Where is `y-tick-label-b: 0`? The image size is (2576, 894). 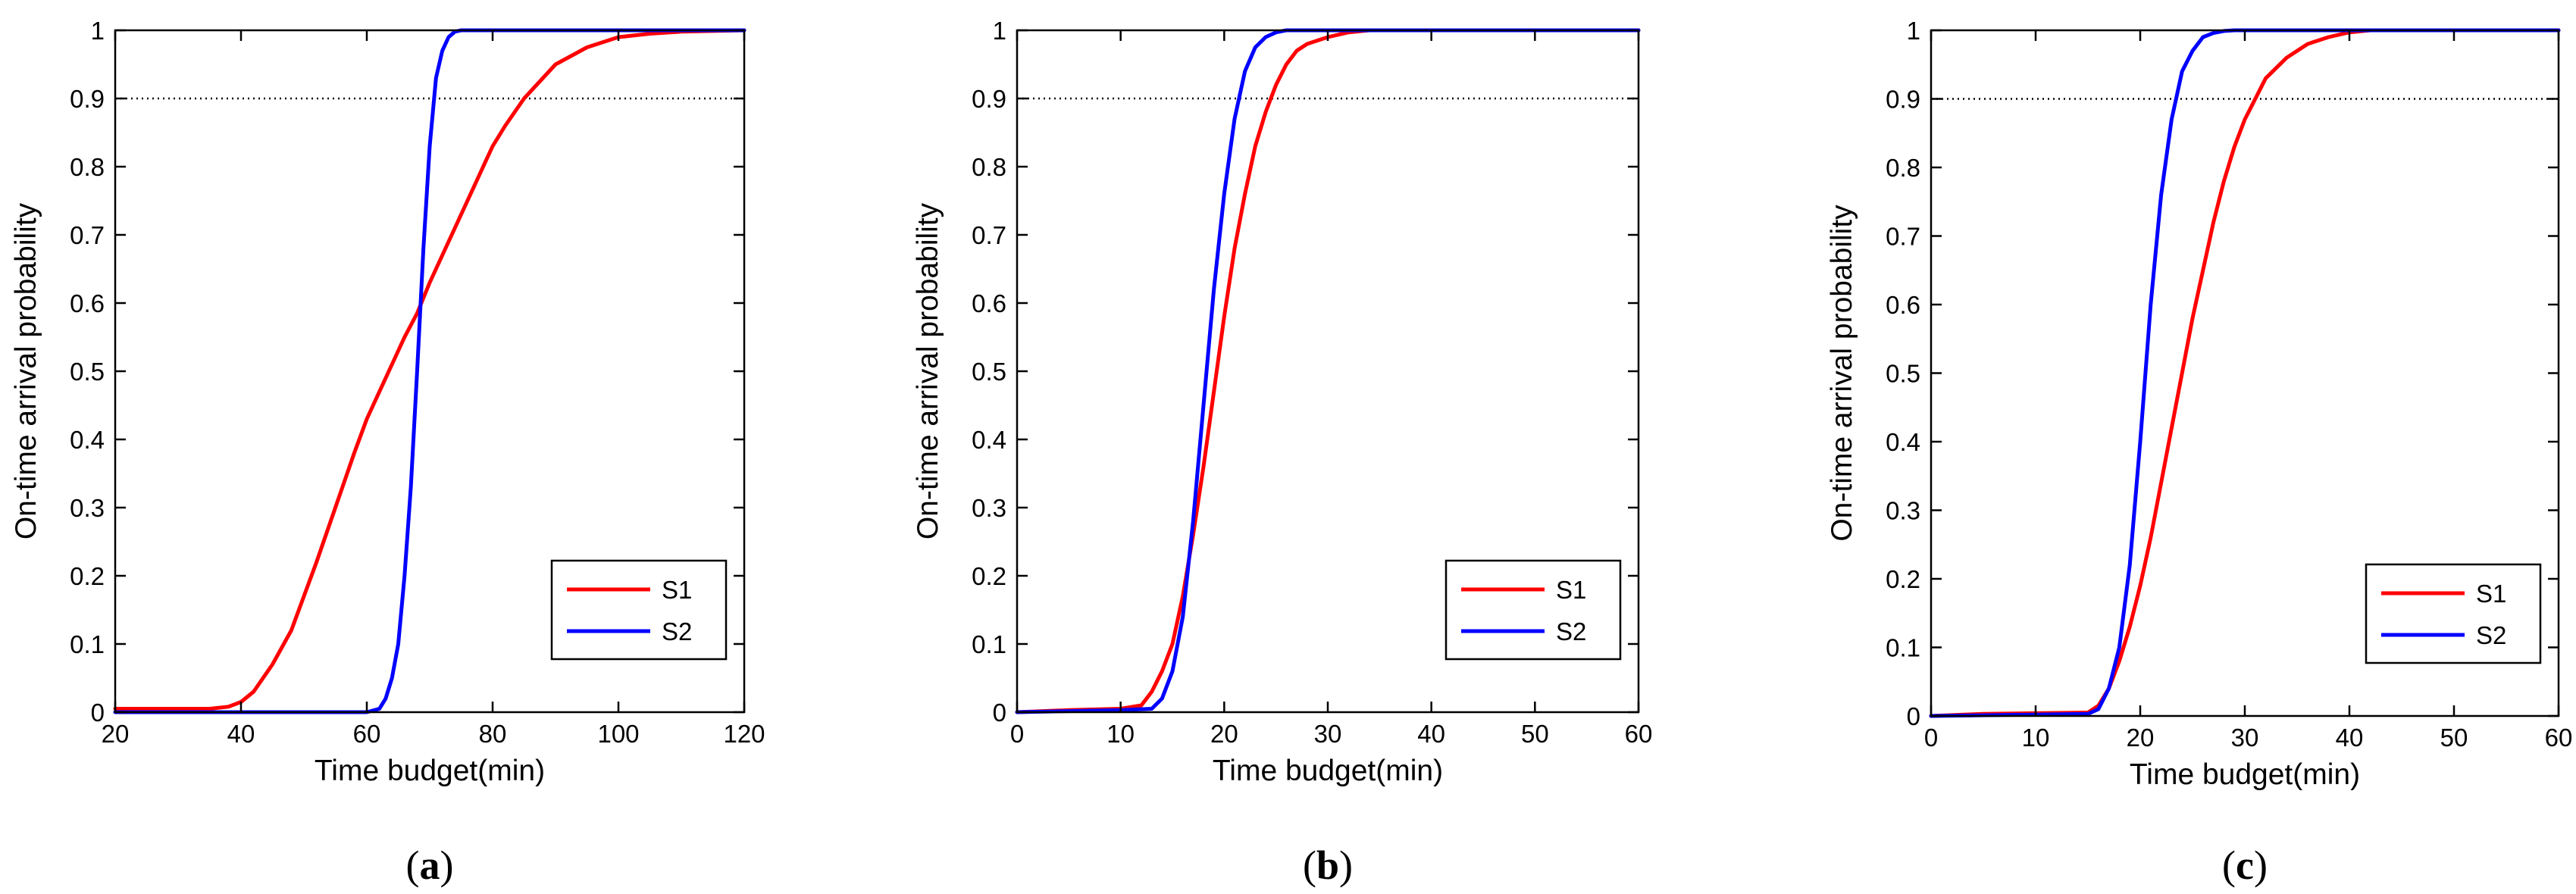
y-tick-label-b: 0 is located at coordinates (999, 713).